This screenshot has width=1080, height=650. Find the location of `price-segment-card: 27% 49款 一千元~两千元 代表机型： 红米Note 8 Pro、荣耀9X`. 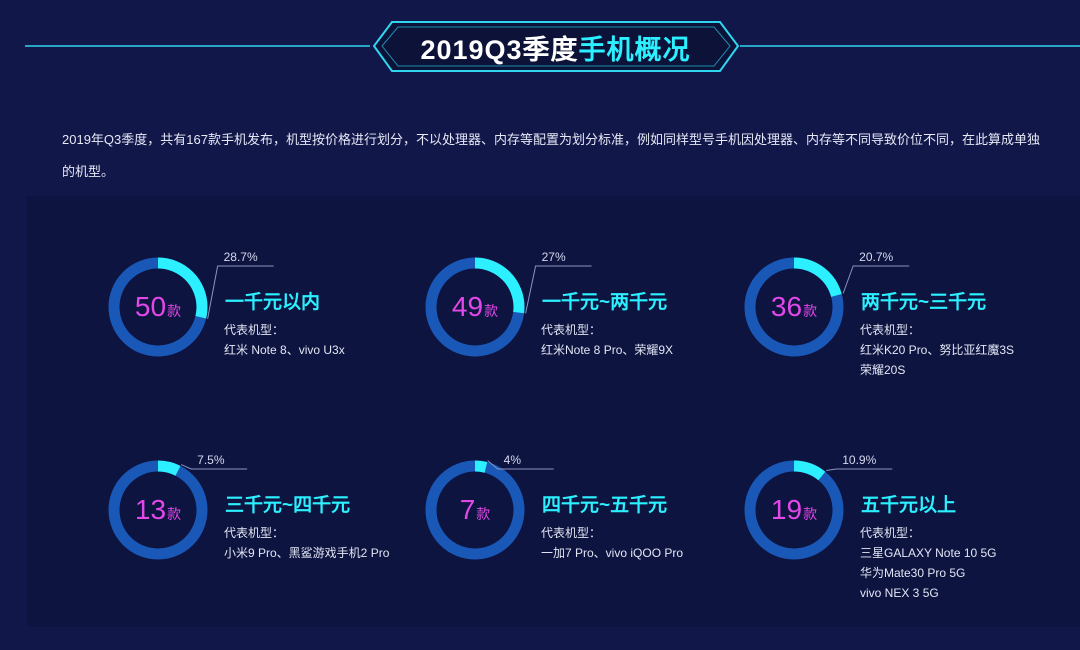

price-segment-card: 27% 49款 一千元~两千元 代表机型： 红米Note 8 Pro、荣耀9X is located at coordinates (590, 348).